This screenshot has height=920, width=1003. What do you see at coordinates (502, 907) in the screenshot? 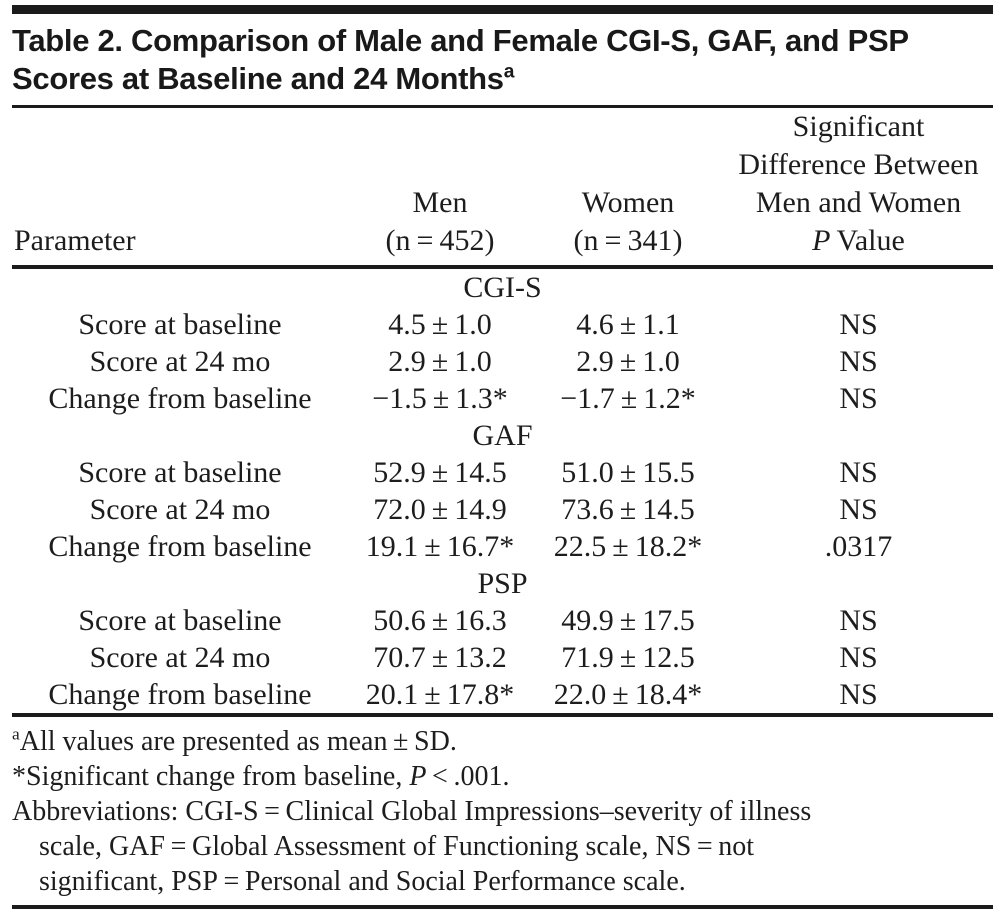
I see `table-bottom-rule` at bounding box center [502, 907].